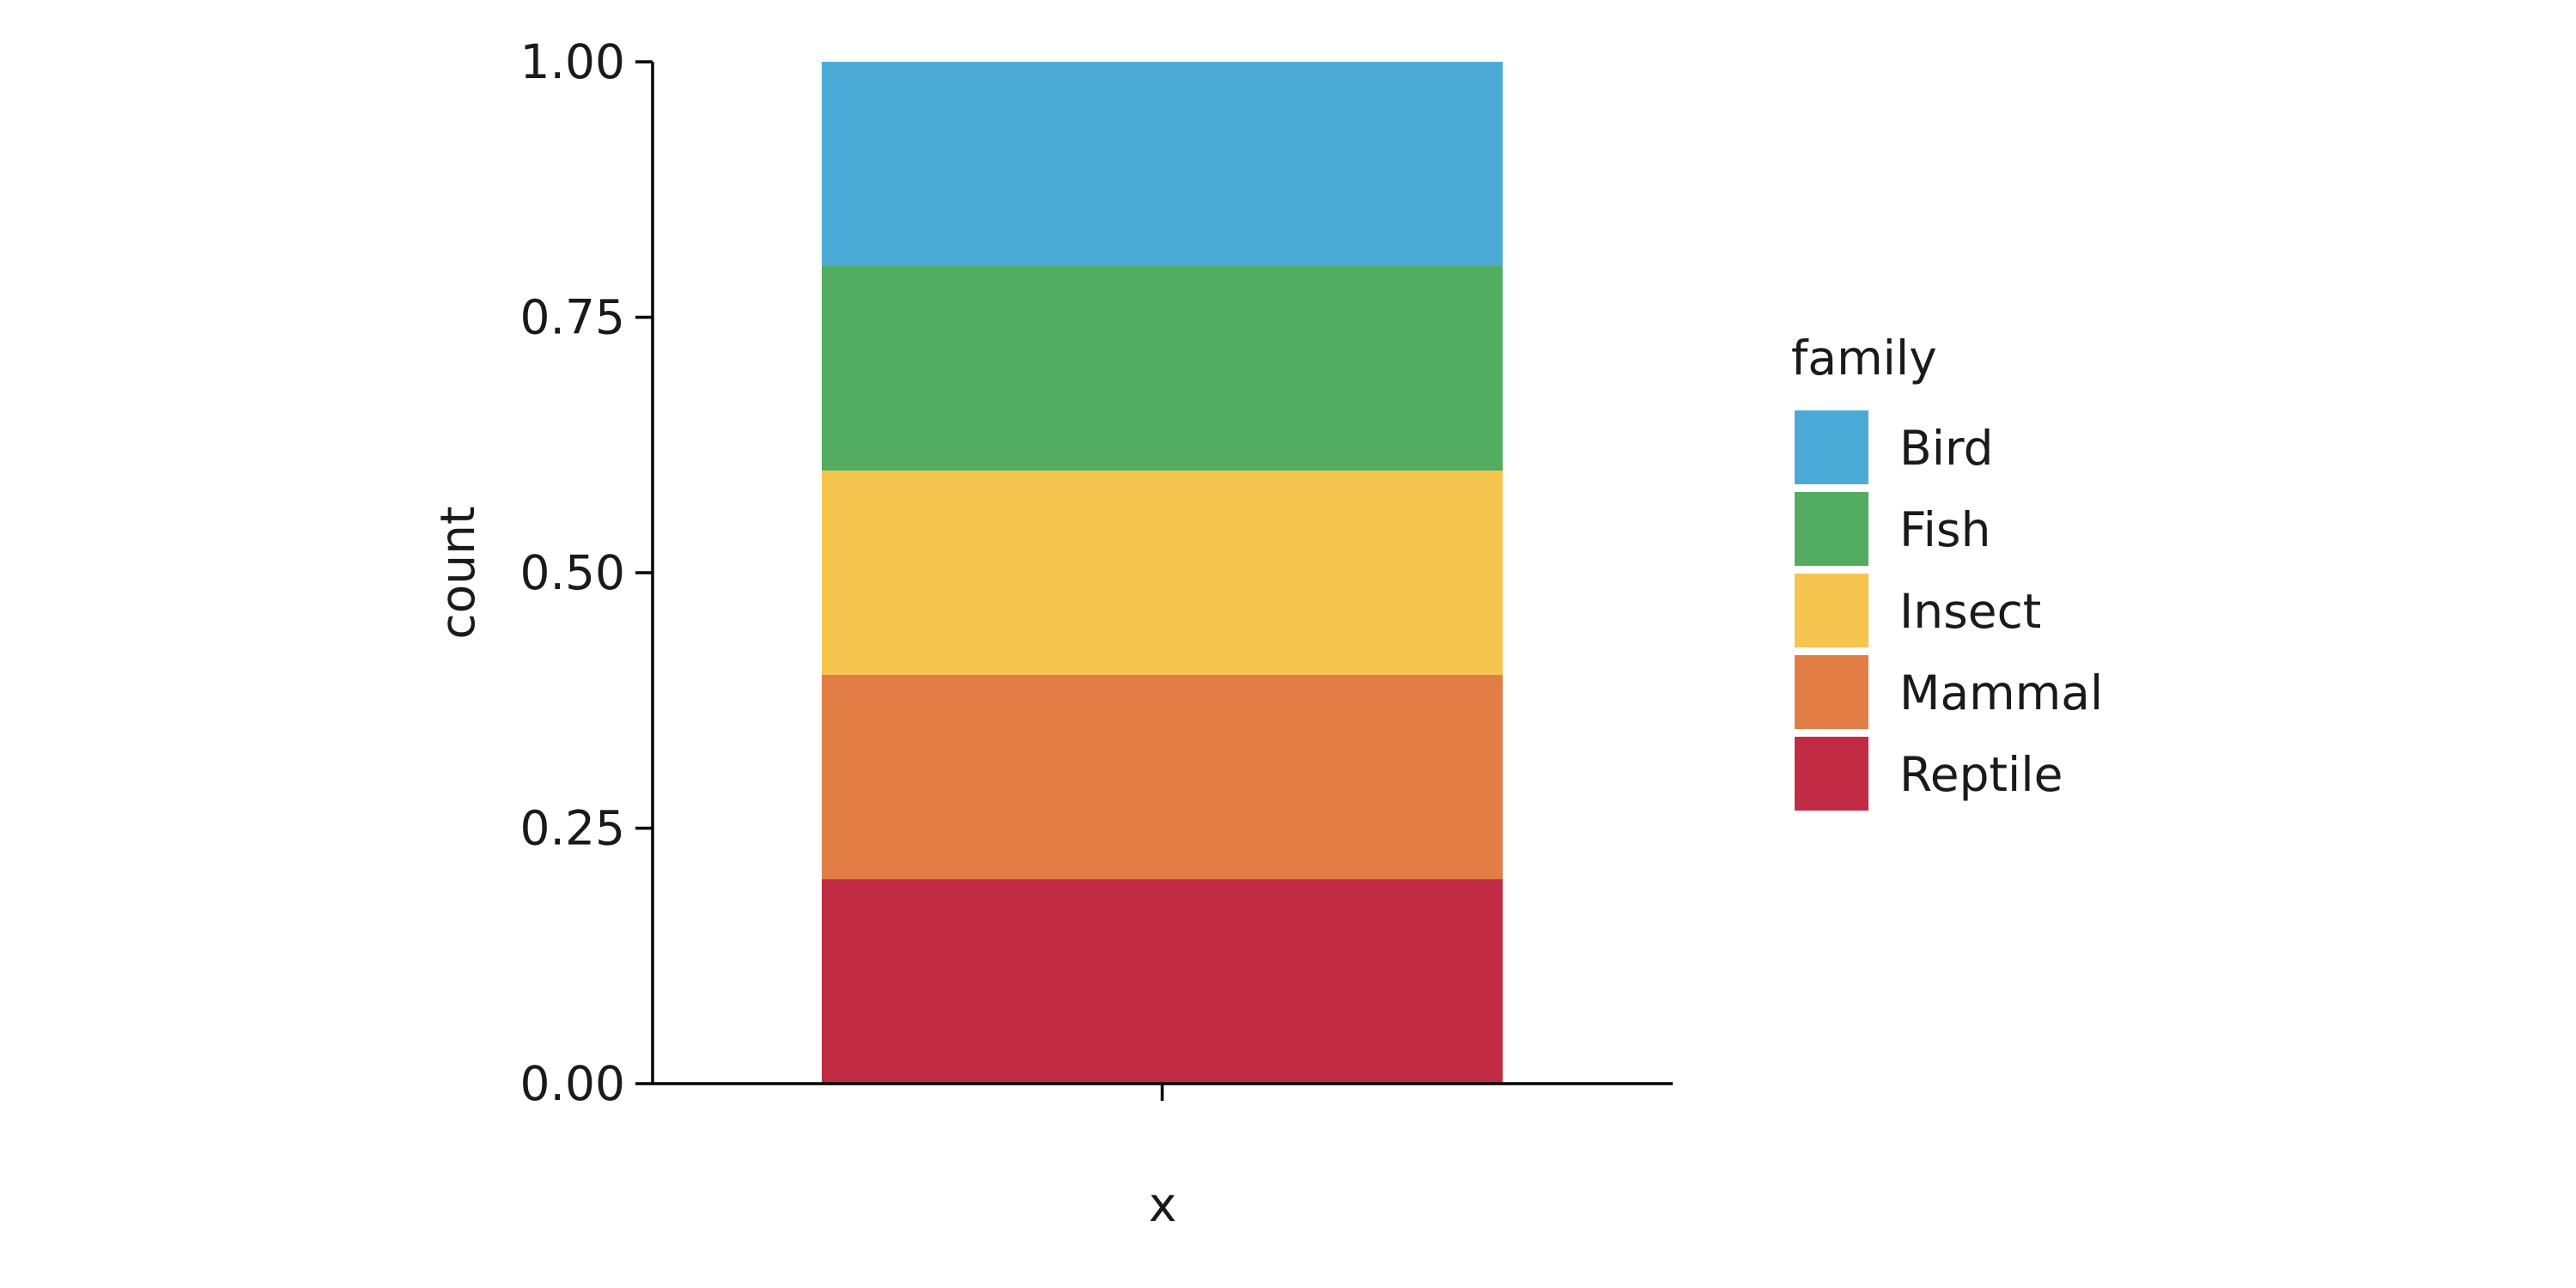 Image resolution: width=2576 pixels, height=1288 pixels. Describe the element at coordinates (1162, 777) in the screenshot. I see `bar-segment-mammal` at that location.